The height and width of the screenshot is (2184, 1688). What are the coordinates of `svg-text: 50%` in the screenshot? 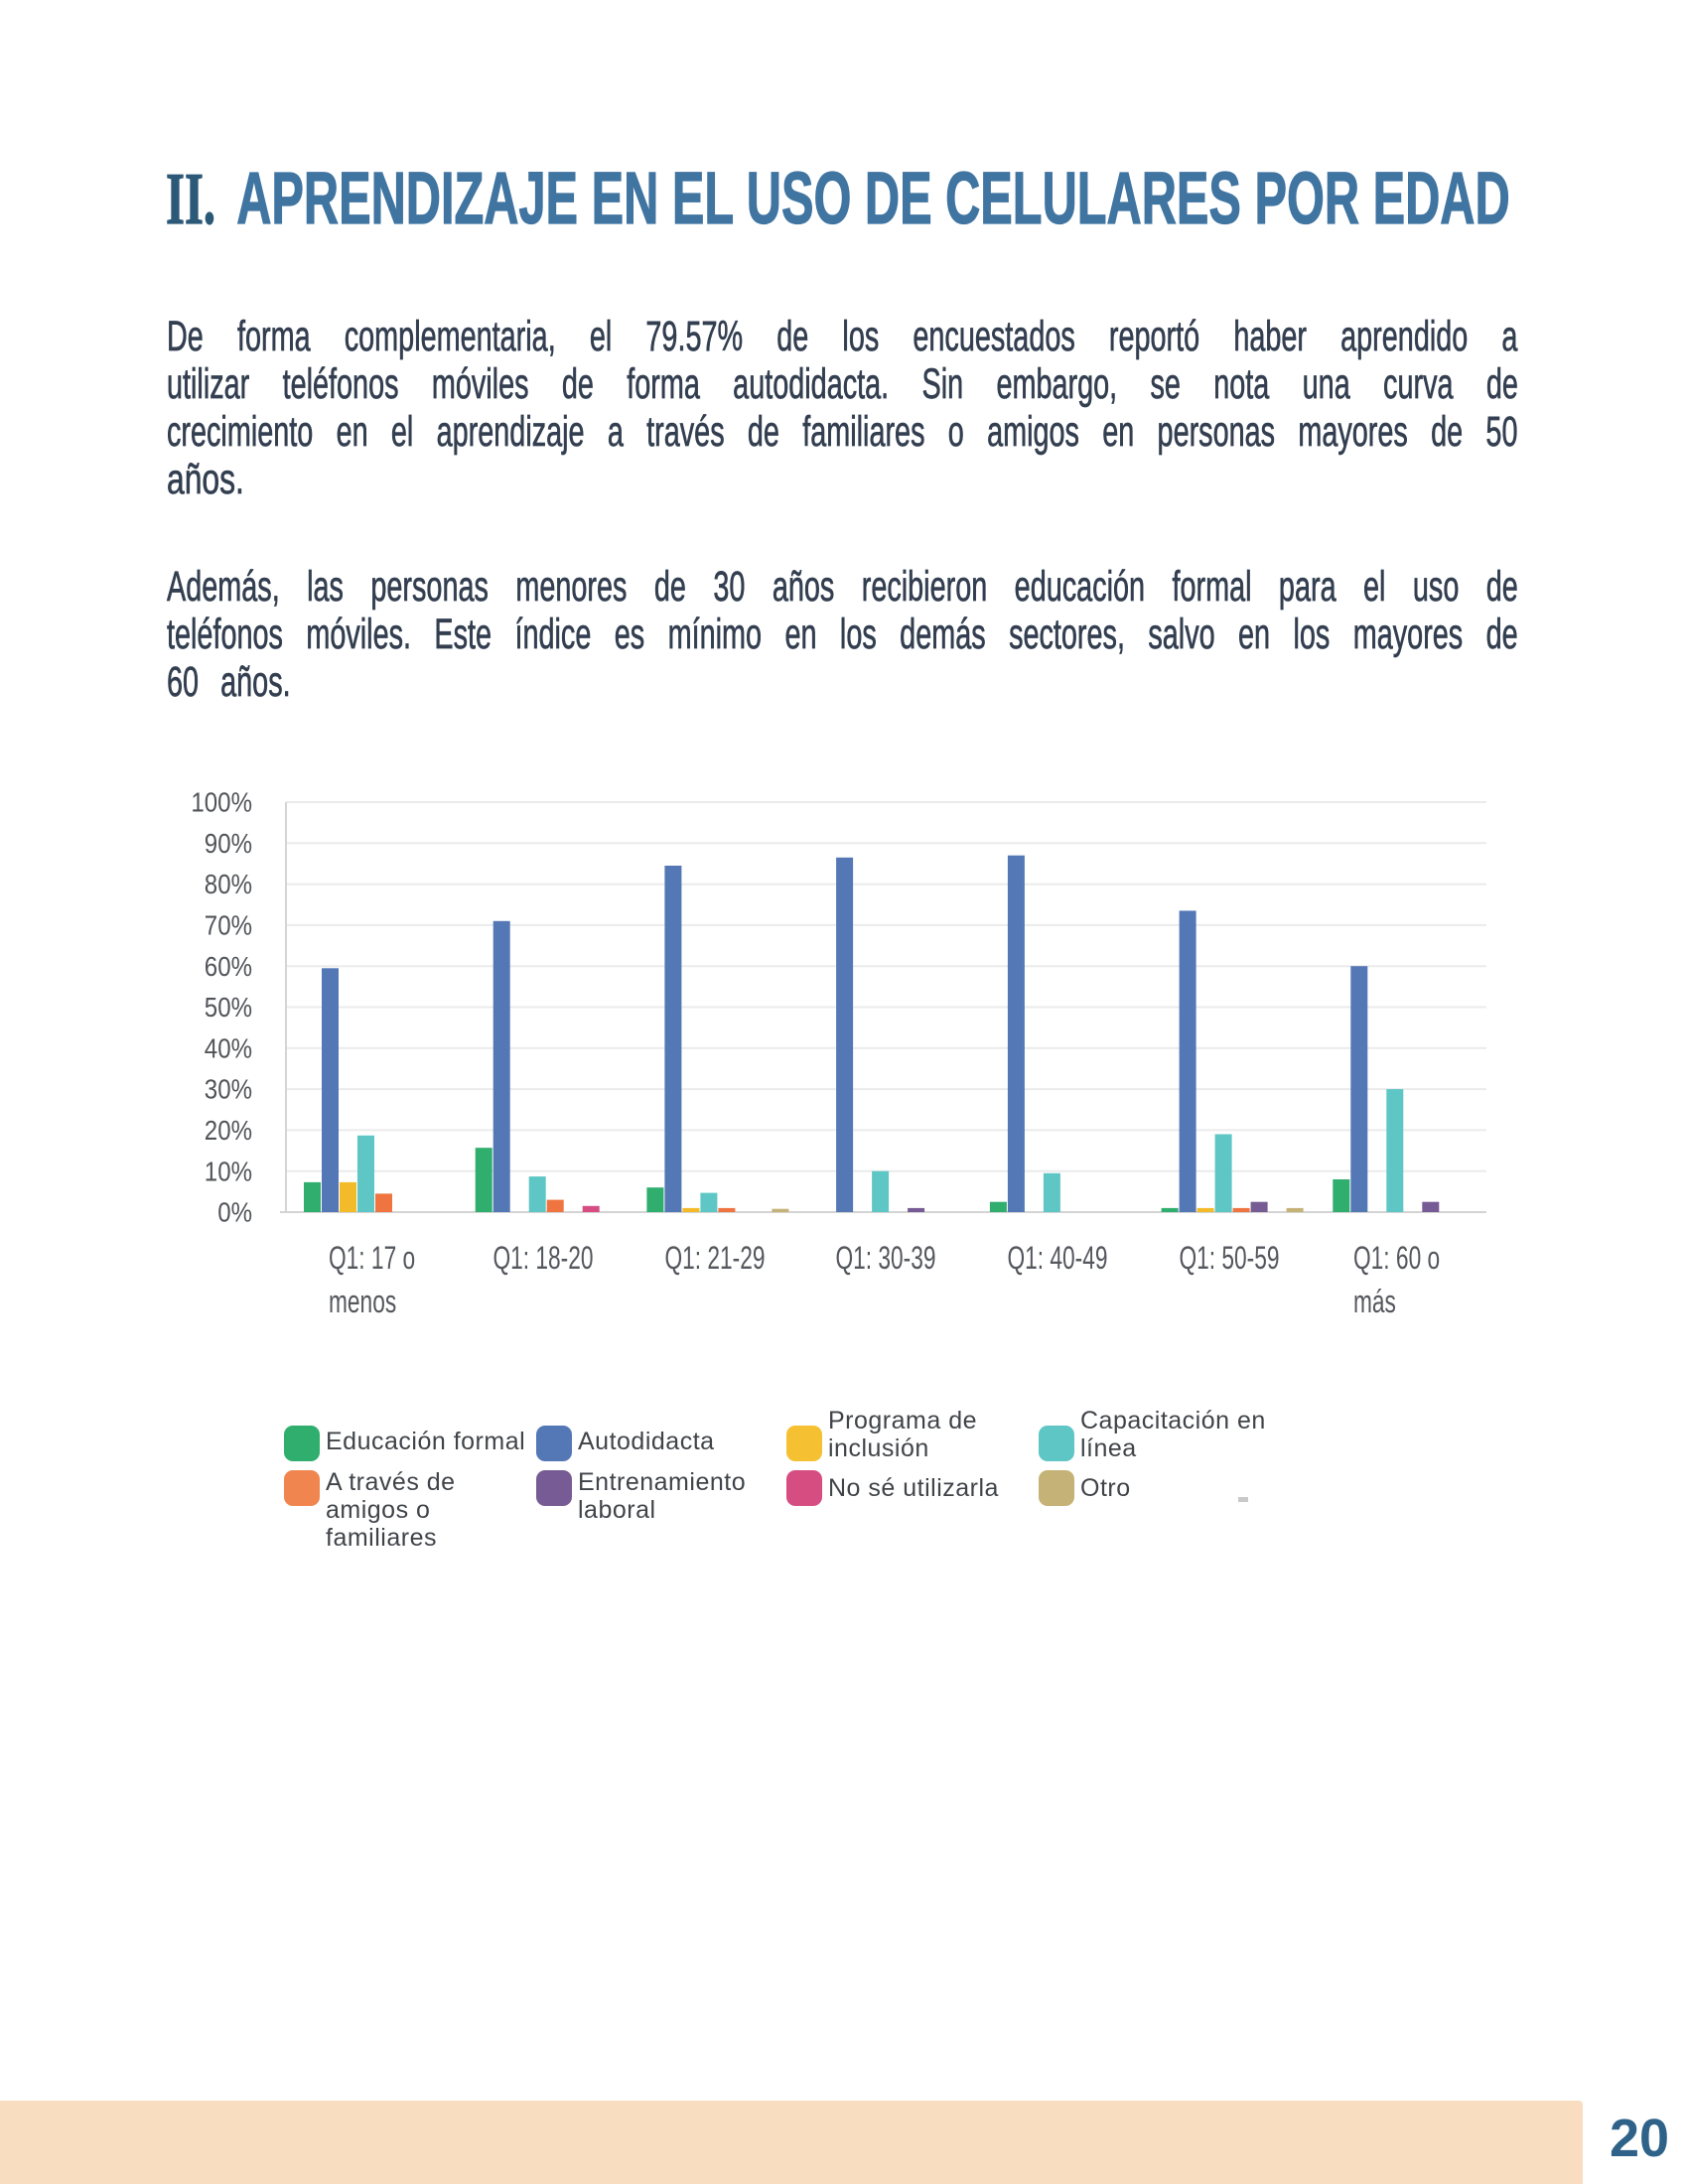 It's located at (228, 1007).